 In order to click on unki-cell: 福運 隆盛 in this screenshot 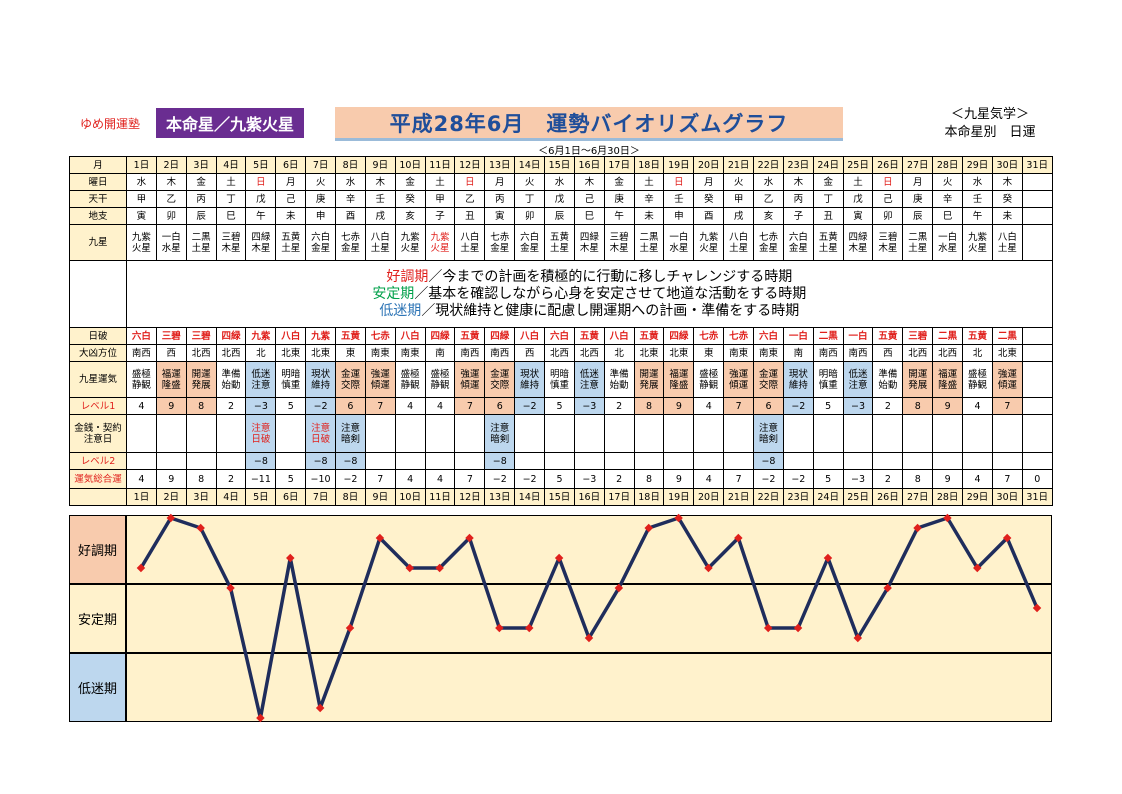, I will do `click(679, 379)`.